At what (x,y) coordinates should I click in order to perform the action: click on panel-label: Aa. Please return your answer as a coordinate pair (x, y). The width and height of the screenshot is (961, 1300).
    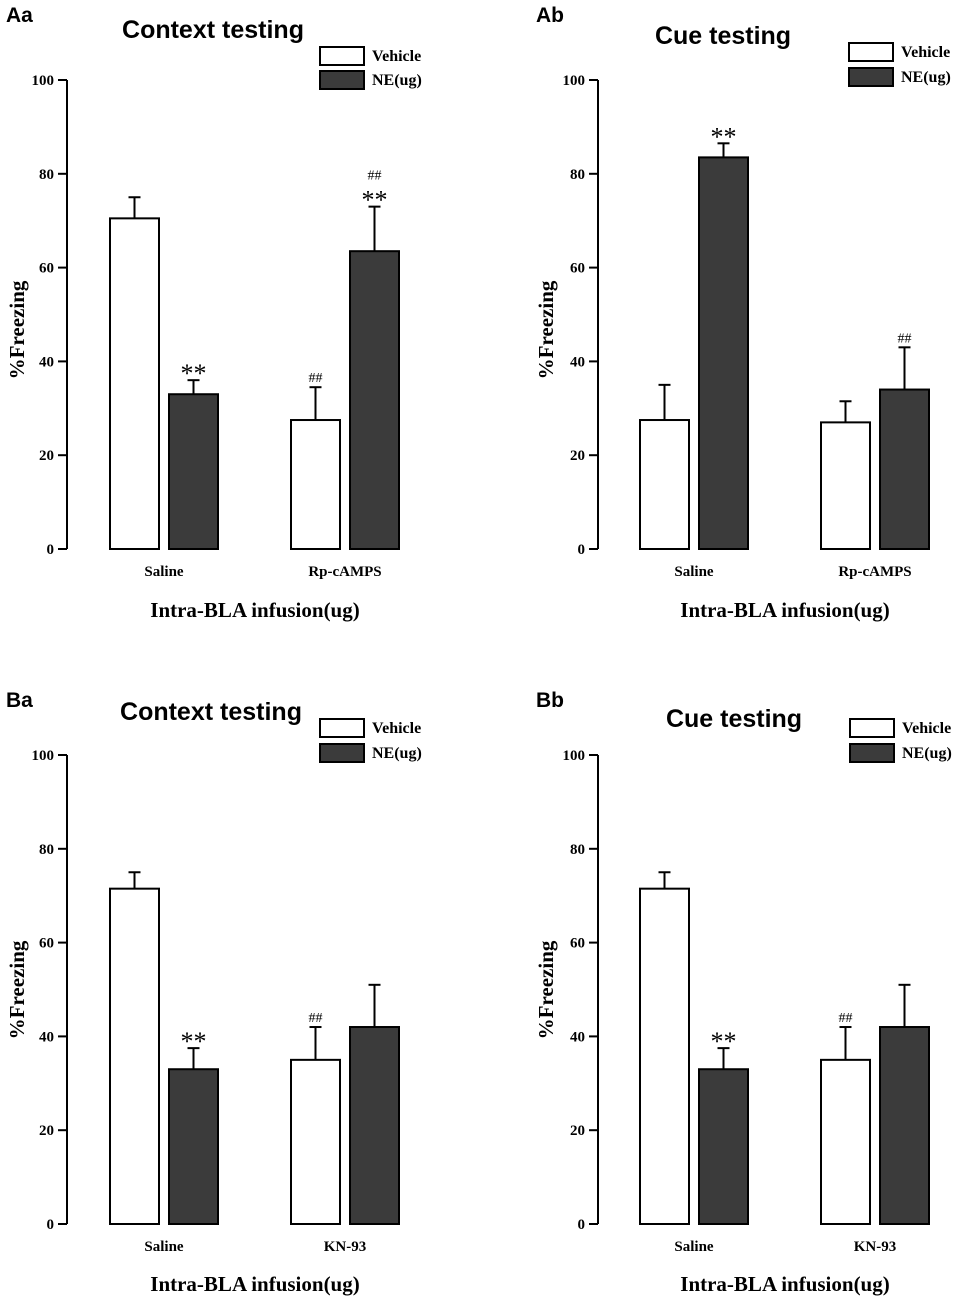
    Looking at the image, I should click on (19, 15).